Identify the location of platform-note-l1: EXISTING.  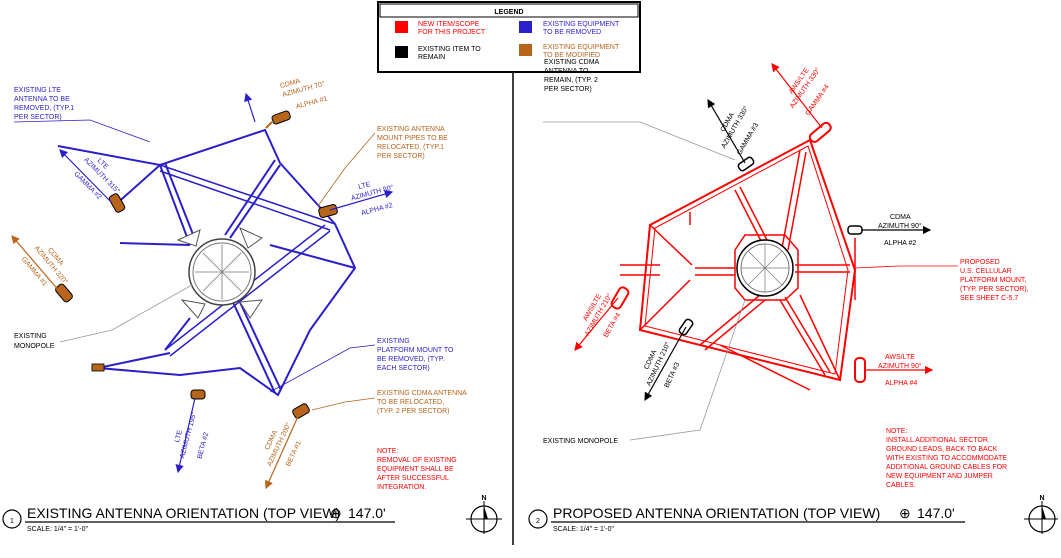
(393, 341).